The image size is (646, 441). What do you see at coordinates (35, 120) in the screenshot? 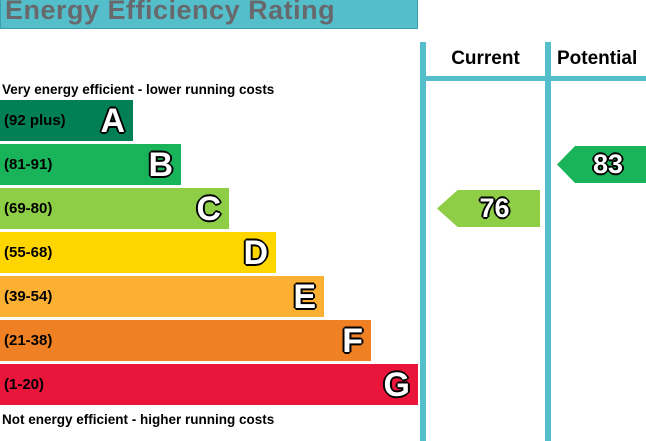
I see `band-range-label: (92 plus)` at bounding box center [35, 120].